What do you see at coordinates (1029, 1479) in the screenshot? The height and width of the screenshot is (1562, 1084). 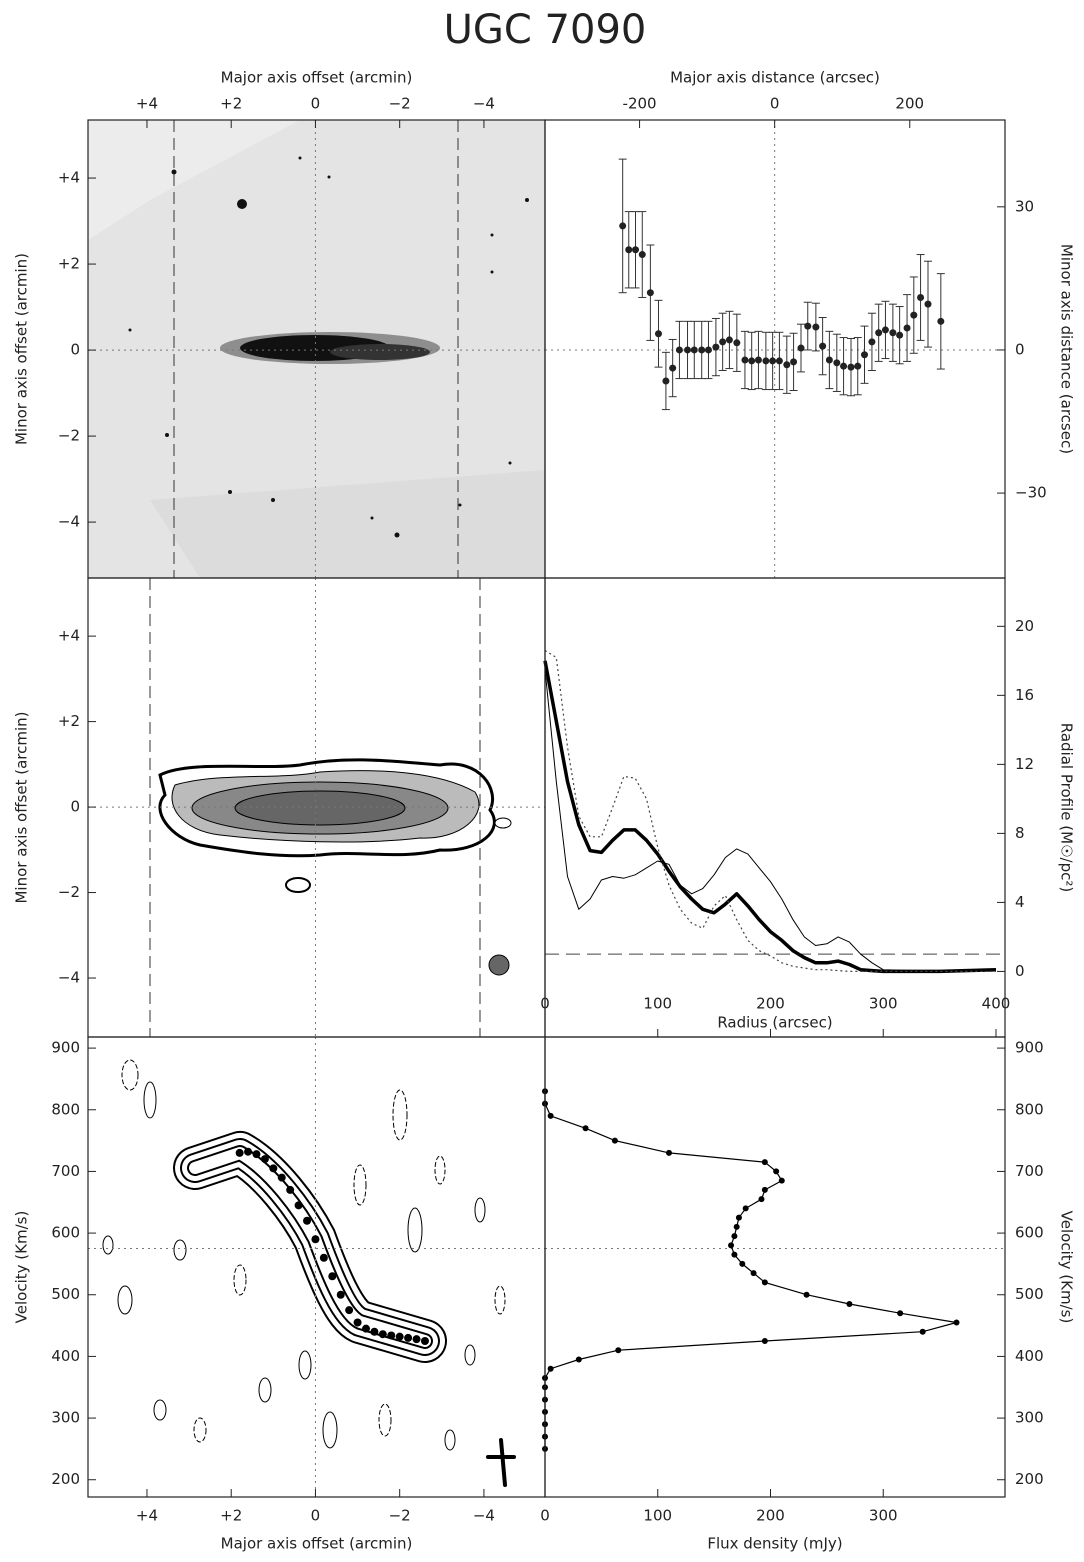 I see `y-tick-label: 200` at bounding box center [1029, 1479].